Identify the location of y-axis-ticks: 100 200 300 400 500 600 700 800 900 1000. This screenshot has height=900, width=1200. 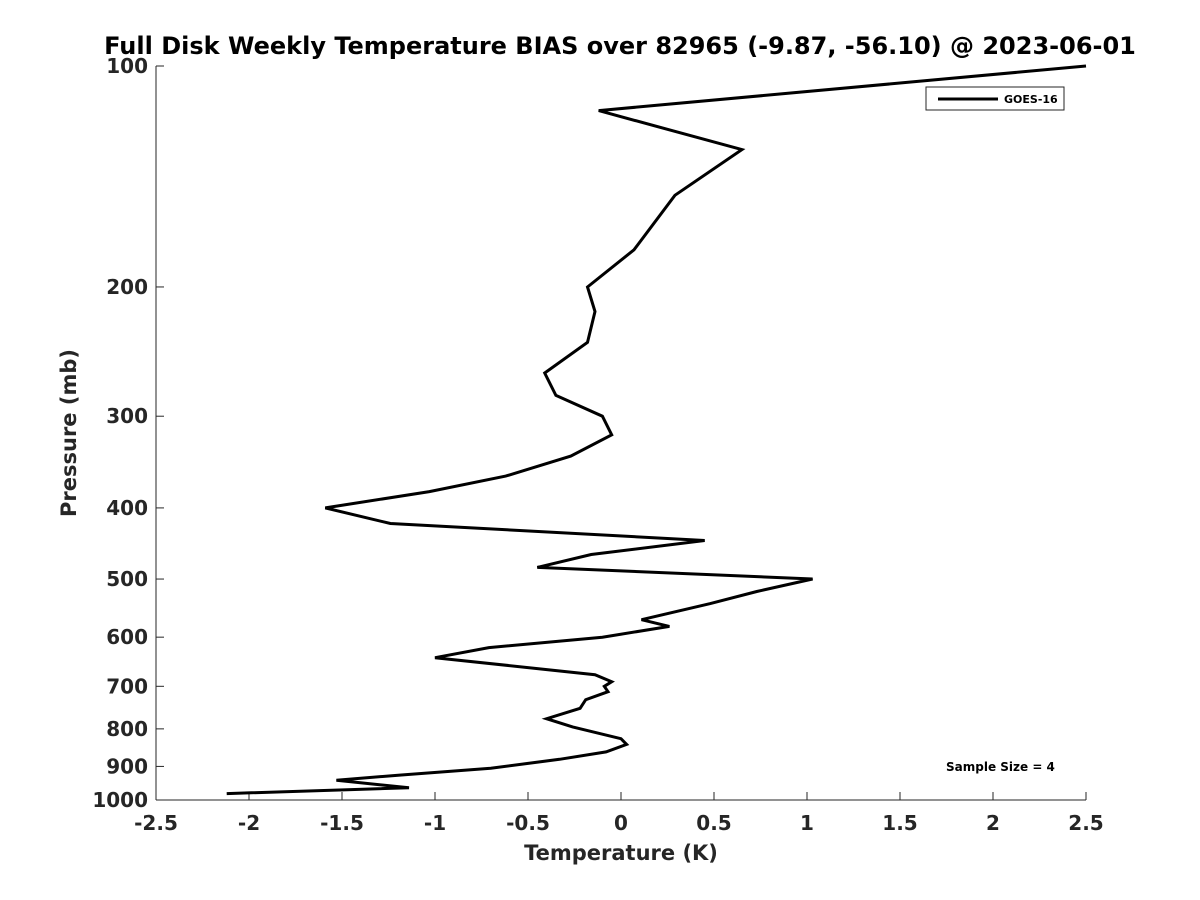
(128, 433).